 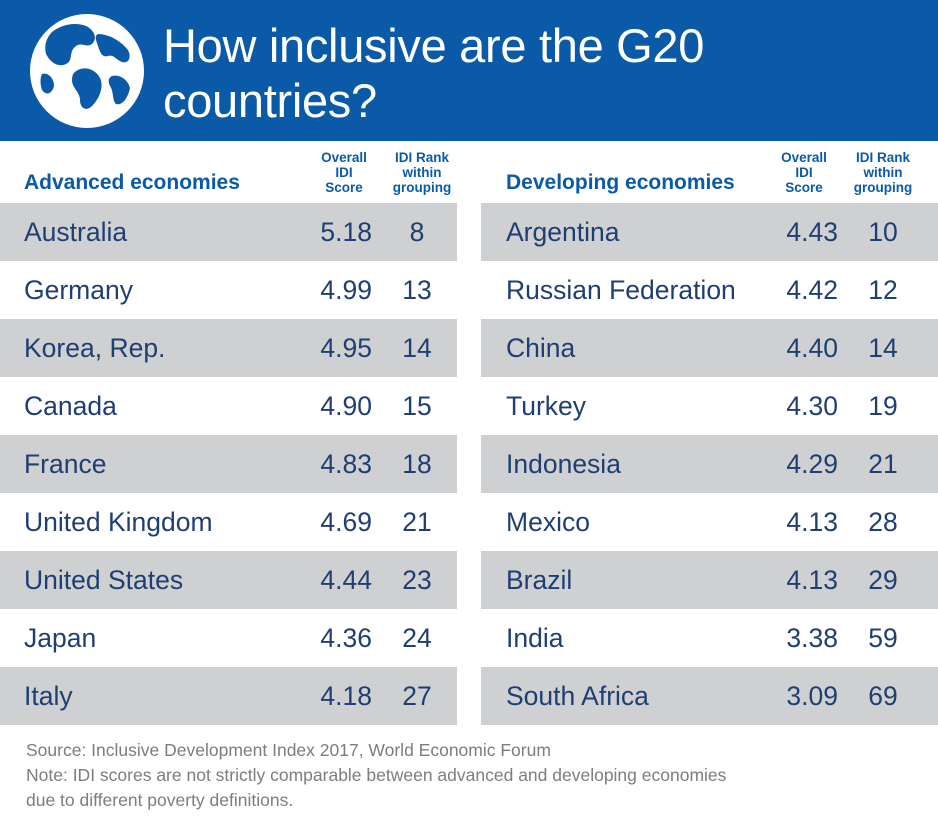 What do you see at coordinates (709, 348) in the screenshot?
I see `table-row: China 4.40 14` at bounding box center [709, 348].